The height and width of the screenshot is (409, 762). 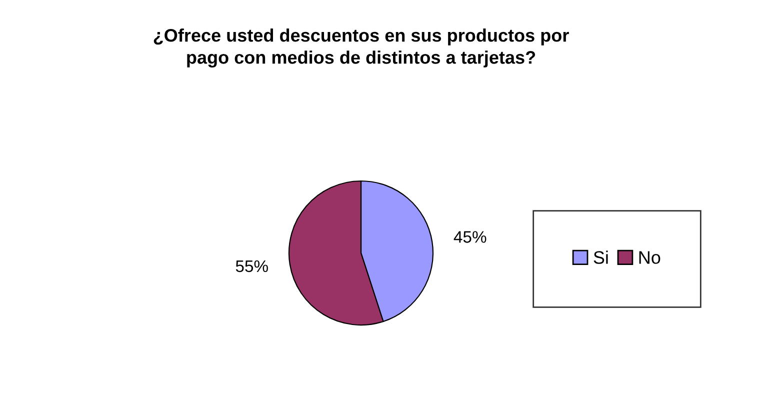 I want to click on legend-label: Si, so click(x=601, y=257).